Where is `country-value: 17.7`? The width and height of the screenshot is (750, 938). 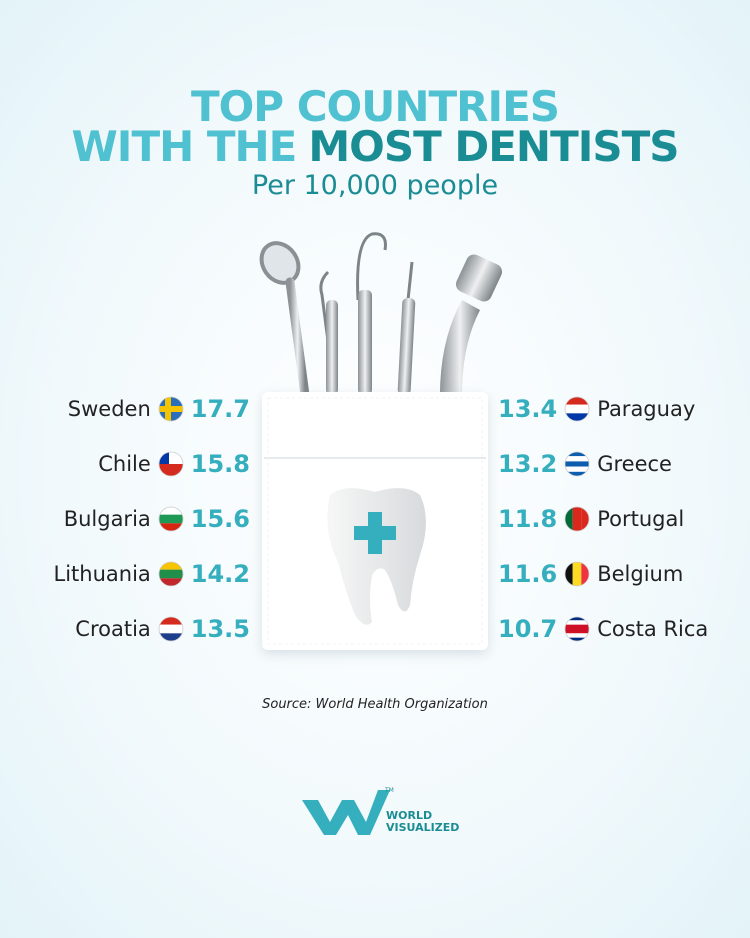
country-value: 17.7 is located at coordinates (220, 409).